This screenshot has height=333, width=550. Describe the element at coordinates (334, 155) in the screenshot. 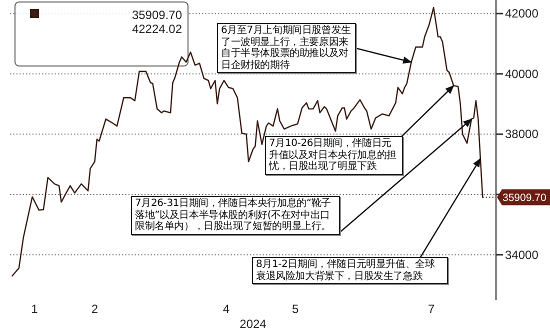

I see `annotation: 7月10-26日期间，伴随日元升值以及对日本央行加息的担忧，日股出现了明显下跌` at that location.